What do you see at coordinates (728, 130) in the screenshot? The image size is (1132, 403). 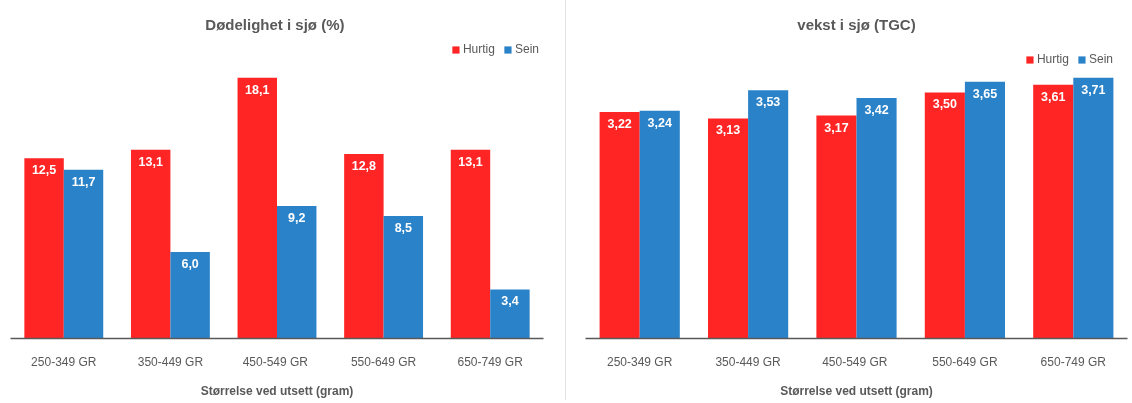 I see `data-label: 3,13` at bounding box center [728, 130].